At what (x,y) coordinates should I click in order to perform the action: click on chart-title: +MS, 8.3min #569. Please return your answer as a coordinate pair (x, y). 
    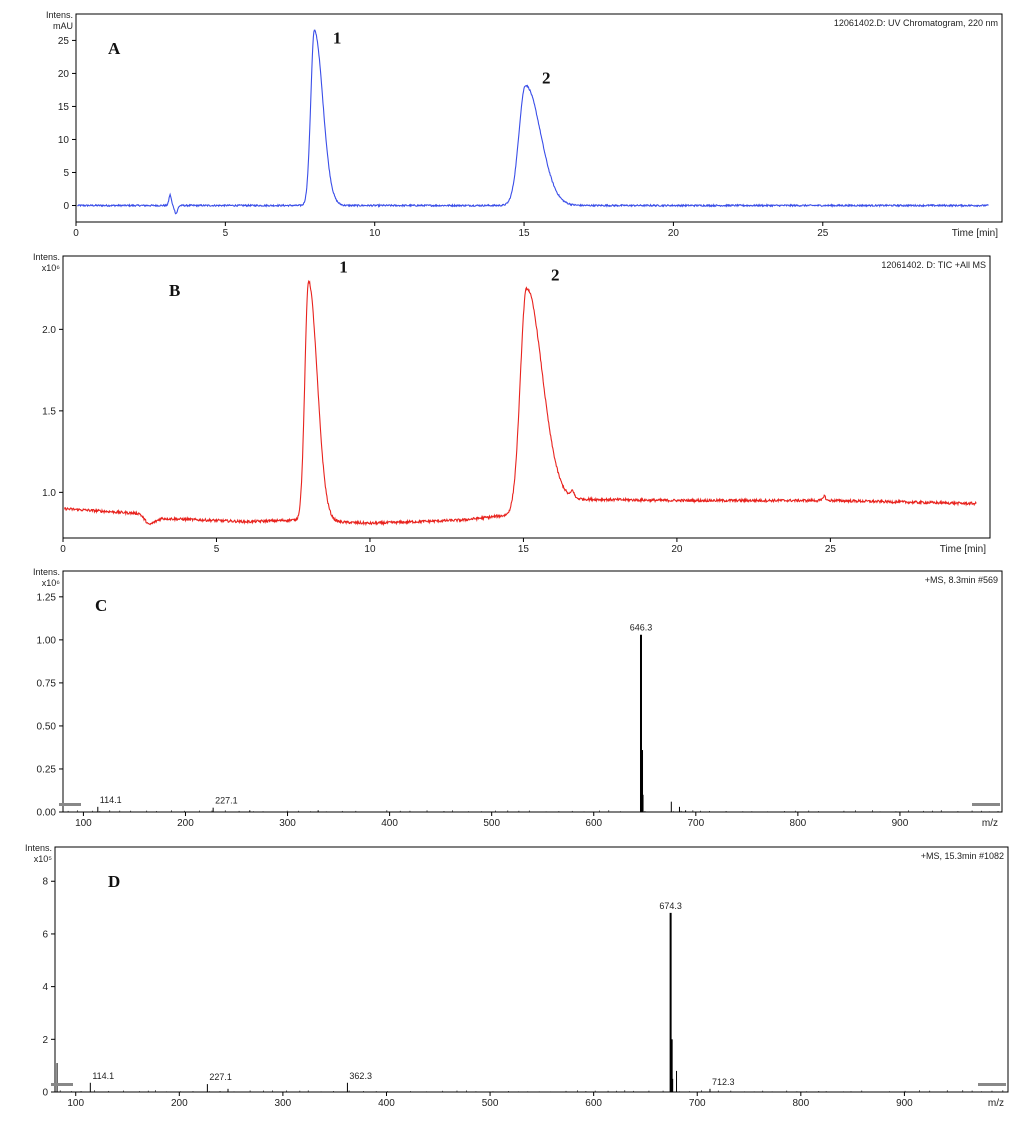
    Looking at the image, I should click on (961, 580).